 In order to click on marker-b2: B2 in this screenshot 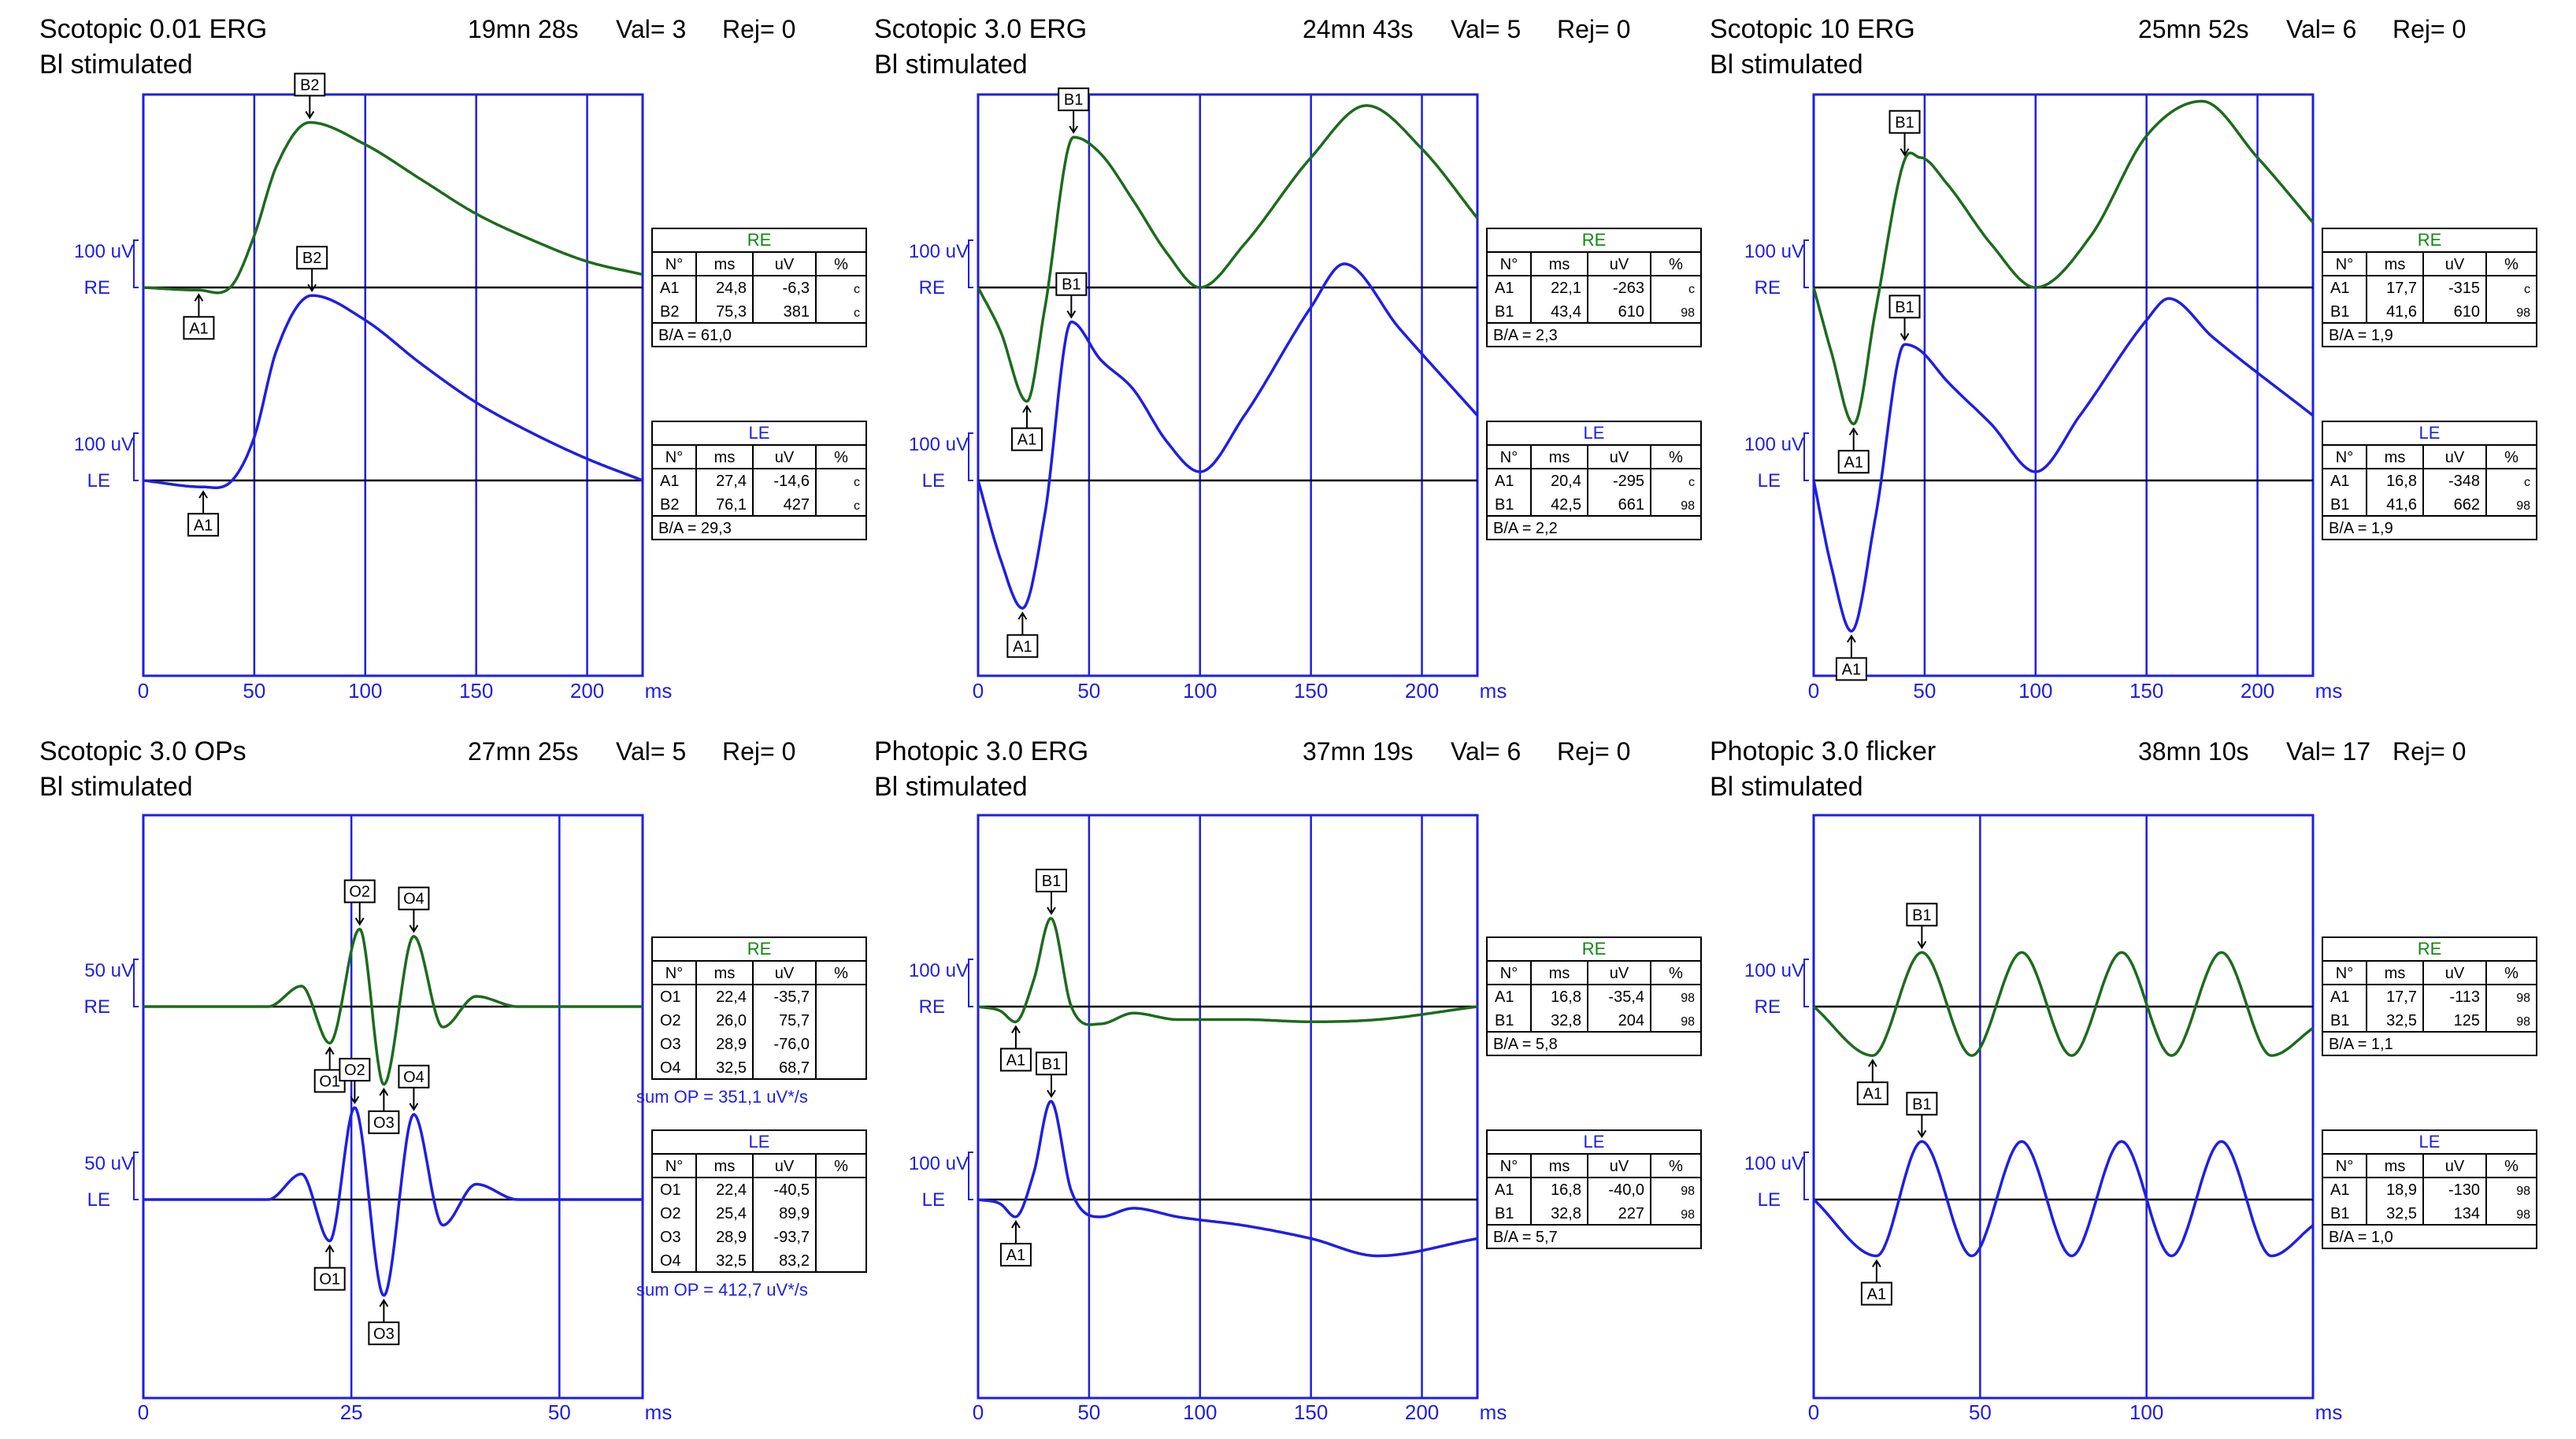, I will do `click(310, 96)`.